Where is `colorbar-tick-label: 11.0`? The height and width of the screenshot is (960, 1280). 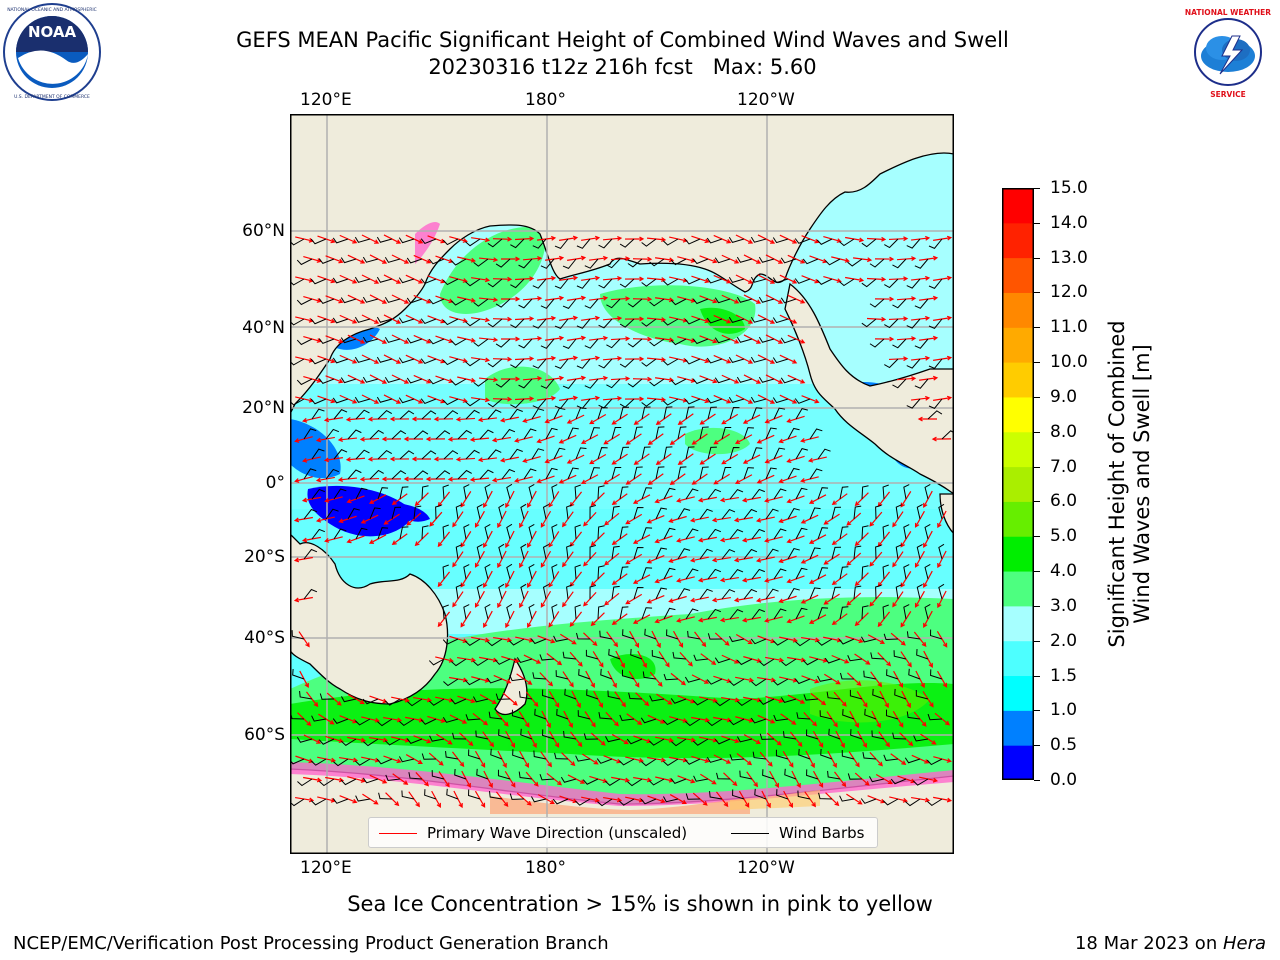
colorbar-tick-label: 11.0 is located at coordinates (1069, 327).